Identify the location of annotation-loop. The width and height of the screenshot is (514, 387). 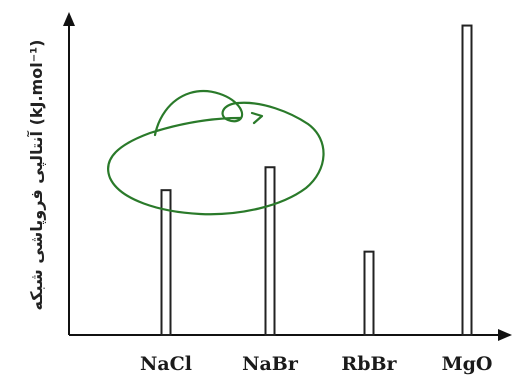
(216, 153).